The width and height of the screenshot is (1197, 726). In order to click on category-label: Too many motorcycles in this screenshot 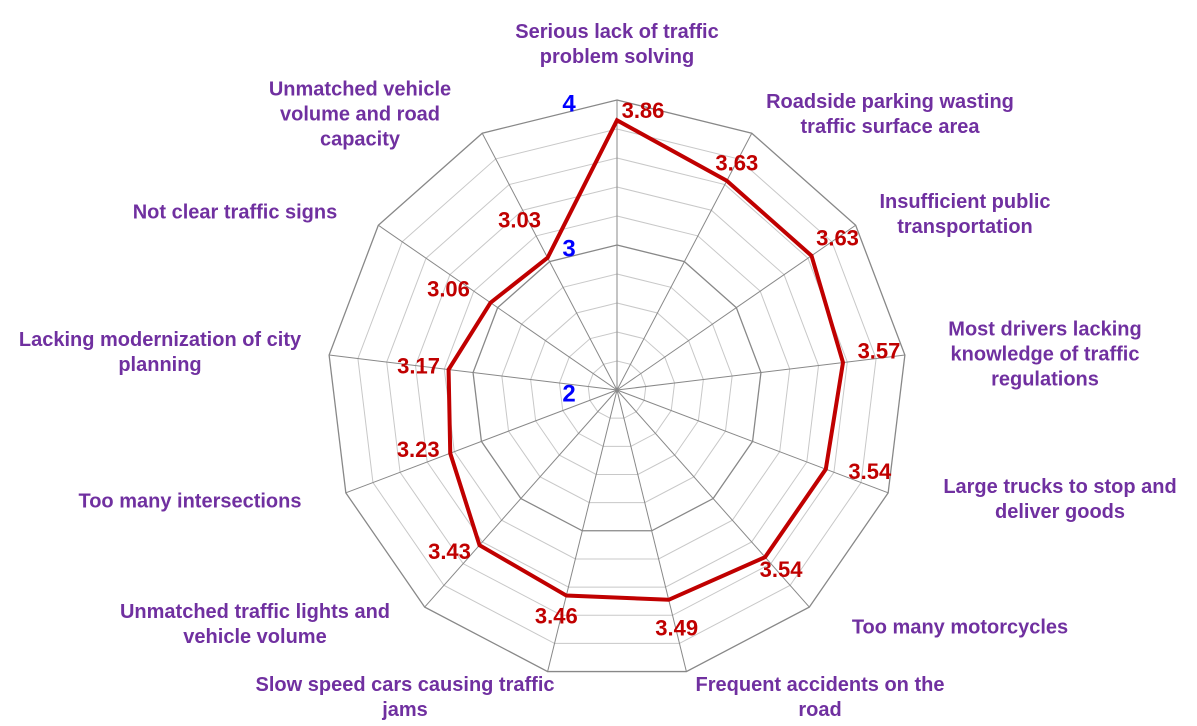, I will do `click(960, 627)`.